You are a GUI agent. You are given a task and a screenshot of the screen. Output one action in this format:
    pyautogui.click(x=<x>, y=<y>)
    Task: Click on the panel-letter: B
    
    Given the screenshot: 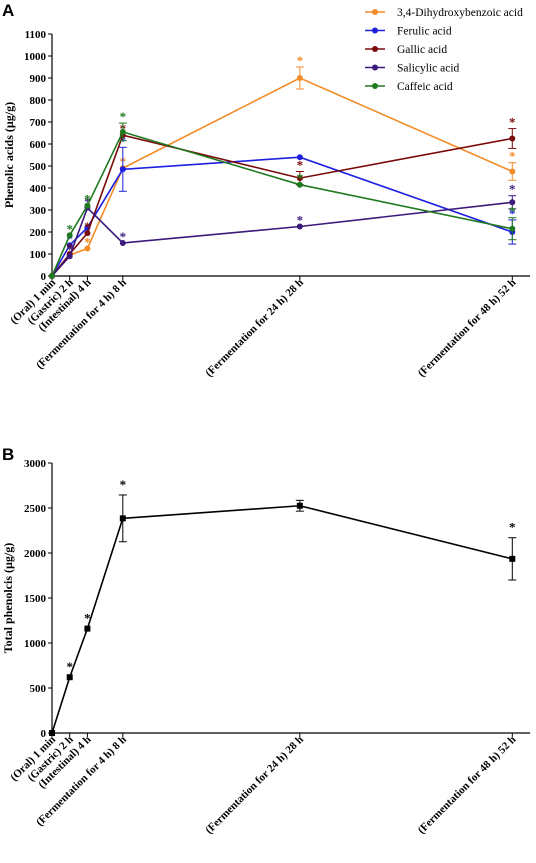 What is the action you would take?
    pyautogui.click(x=8, y=454)
    